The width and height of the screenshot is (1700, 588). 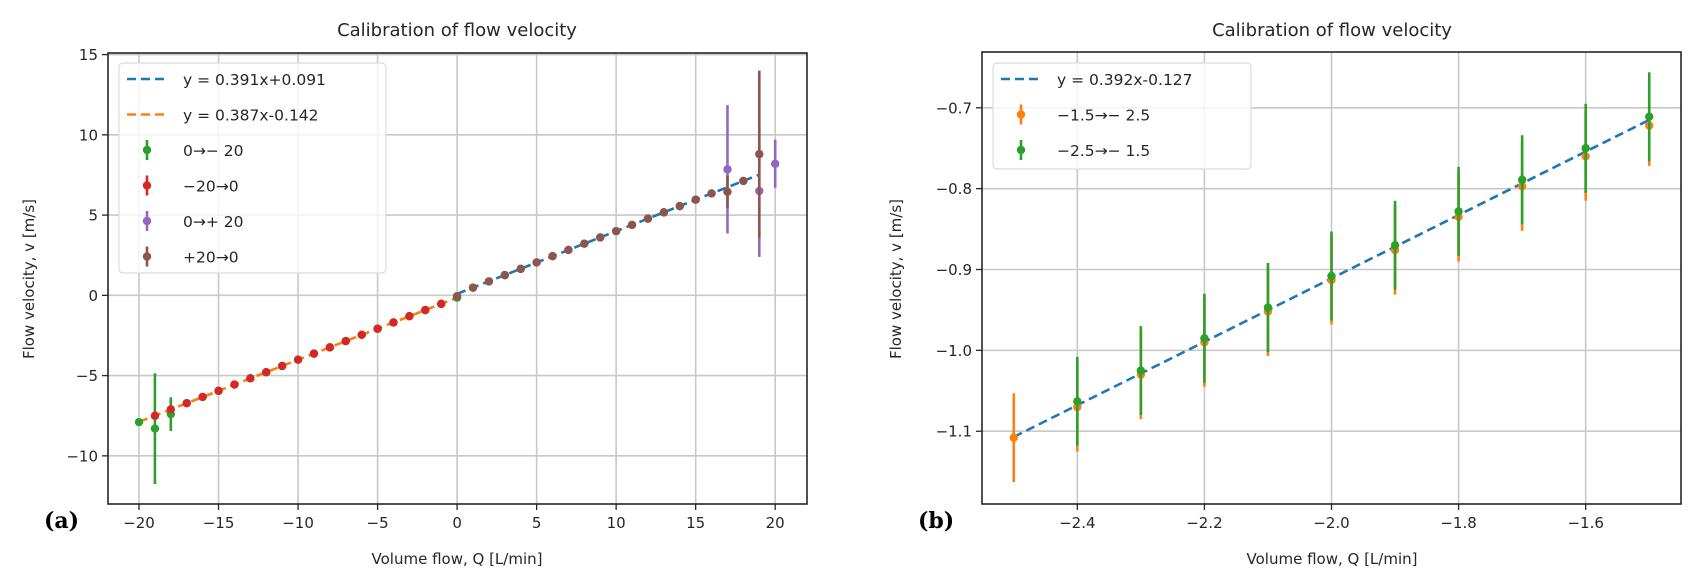 What do you see at coordinates (1585, 523) in the screenshot?
I see `x-tick-label: −1.6` at bounding box center [1585, 523].